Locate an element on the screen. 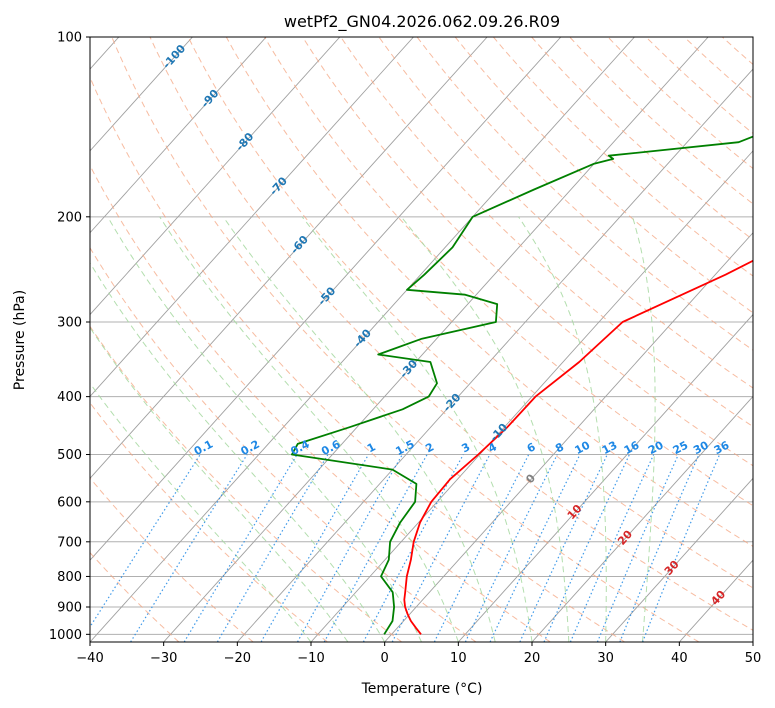 The height and width of the screenshot is (708, 775). x-tick-label: −40 is located at coordinates (89, 658).